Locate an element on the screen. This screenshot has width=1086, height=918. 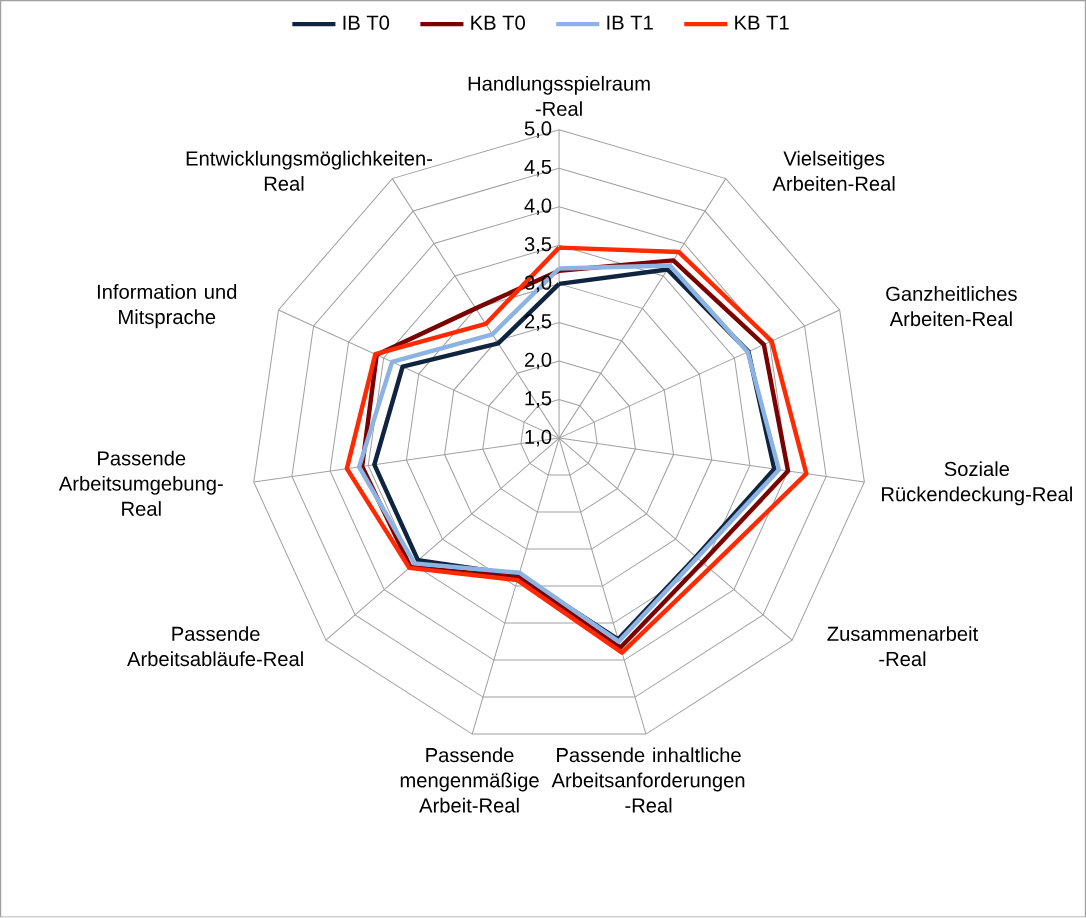
spoke-label: Passende Arbeitsumgebung-Real is located at coordinates (140, 483).